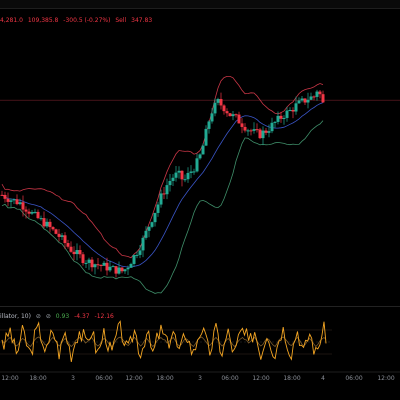 The height and width of the screenshot is (400, 400). What do you see at coordinates (48, 316) in the screenshot?
I see `settings-icon: ⊘` at bounding box center [48, 316].